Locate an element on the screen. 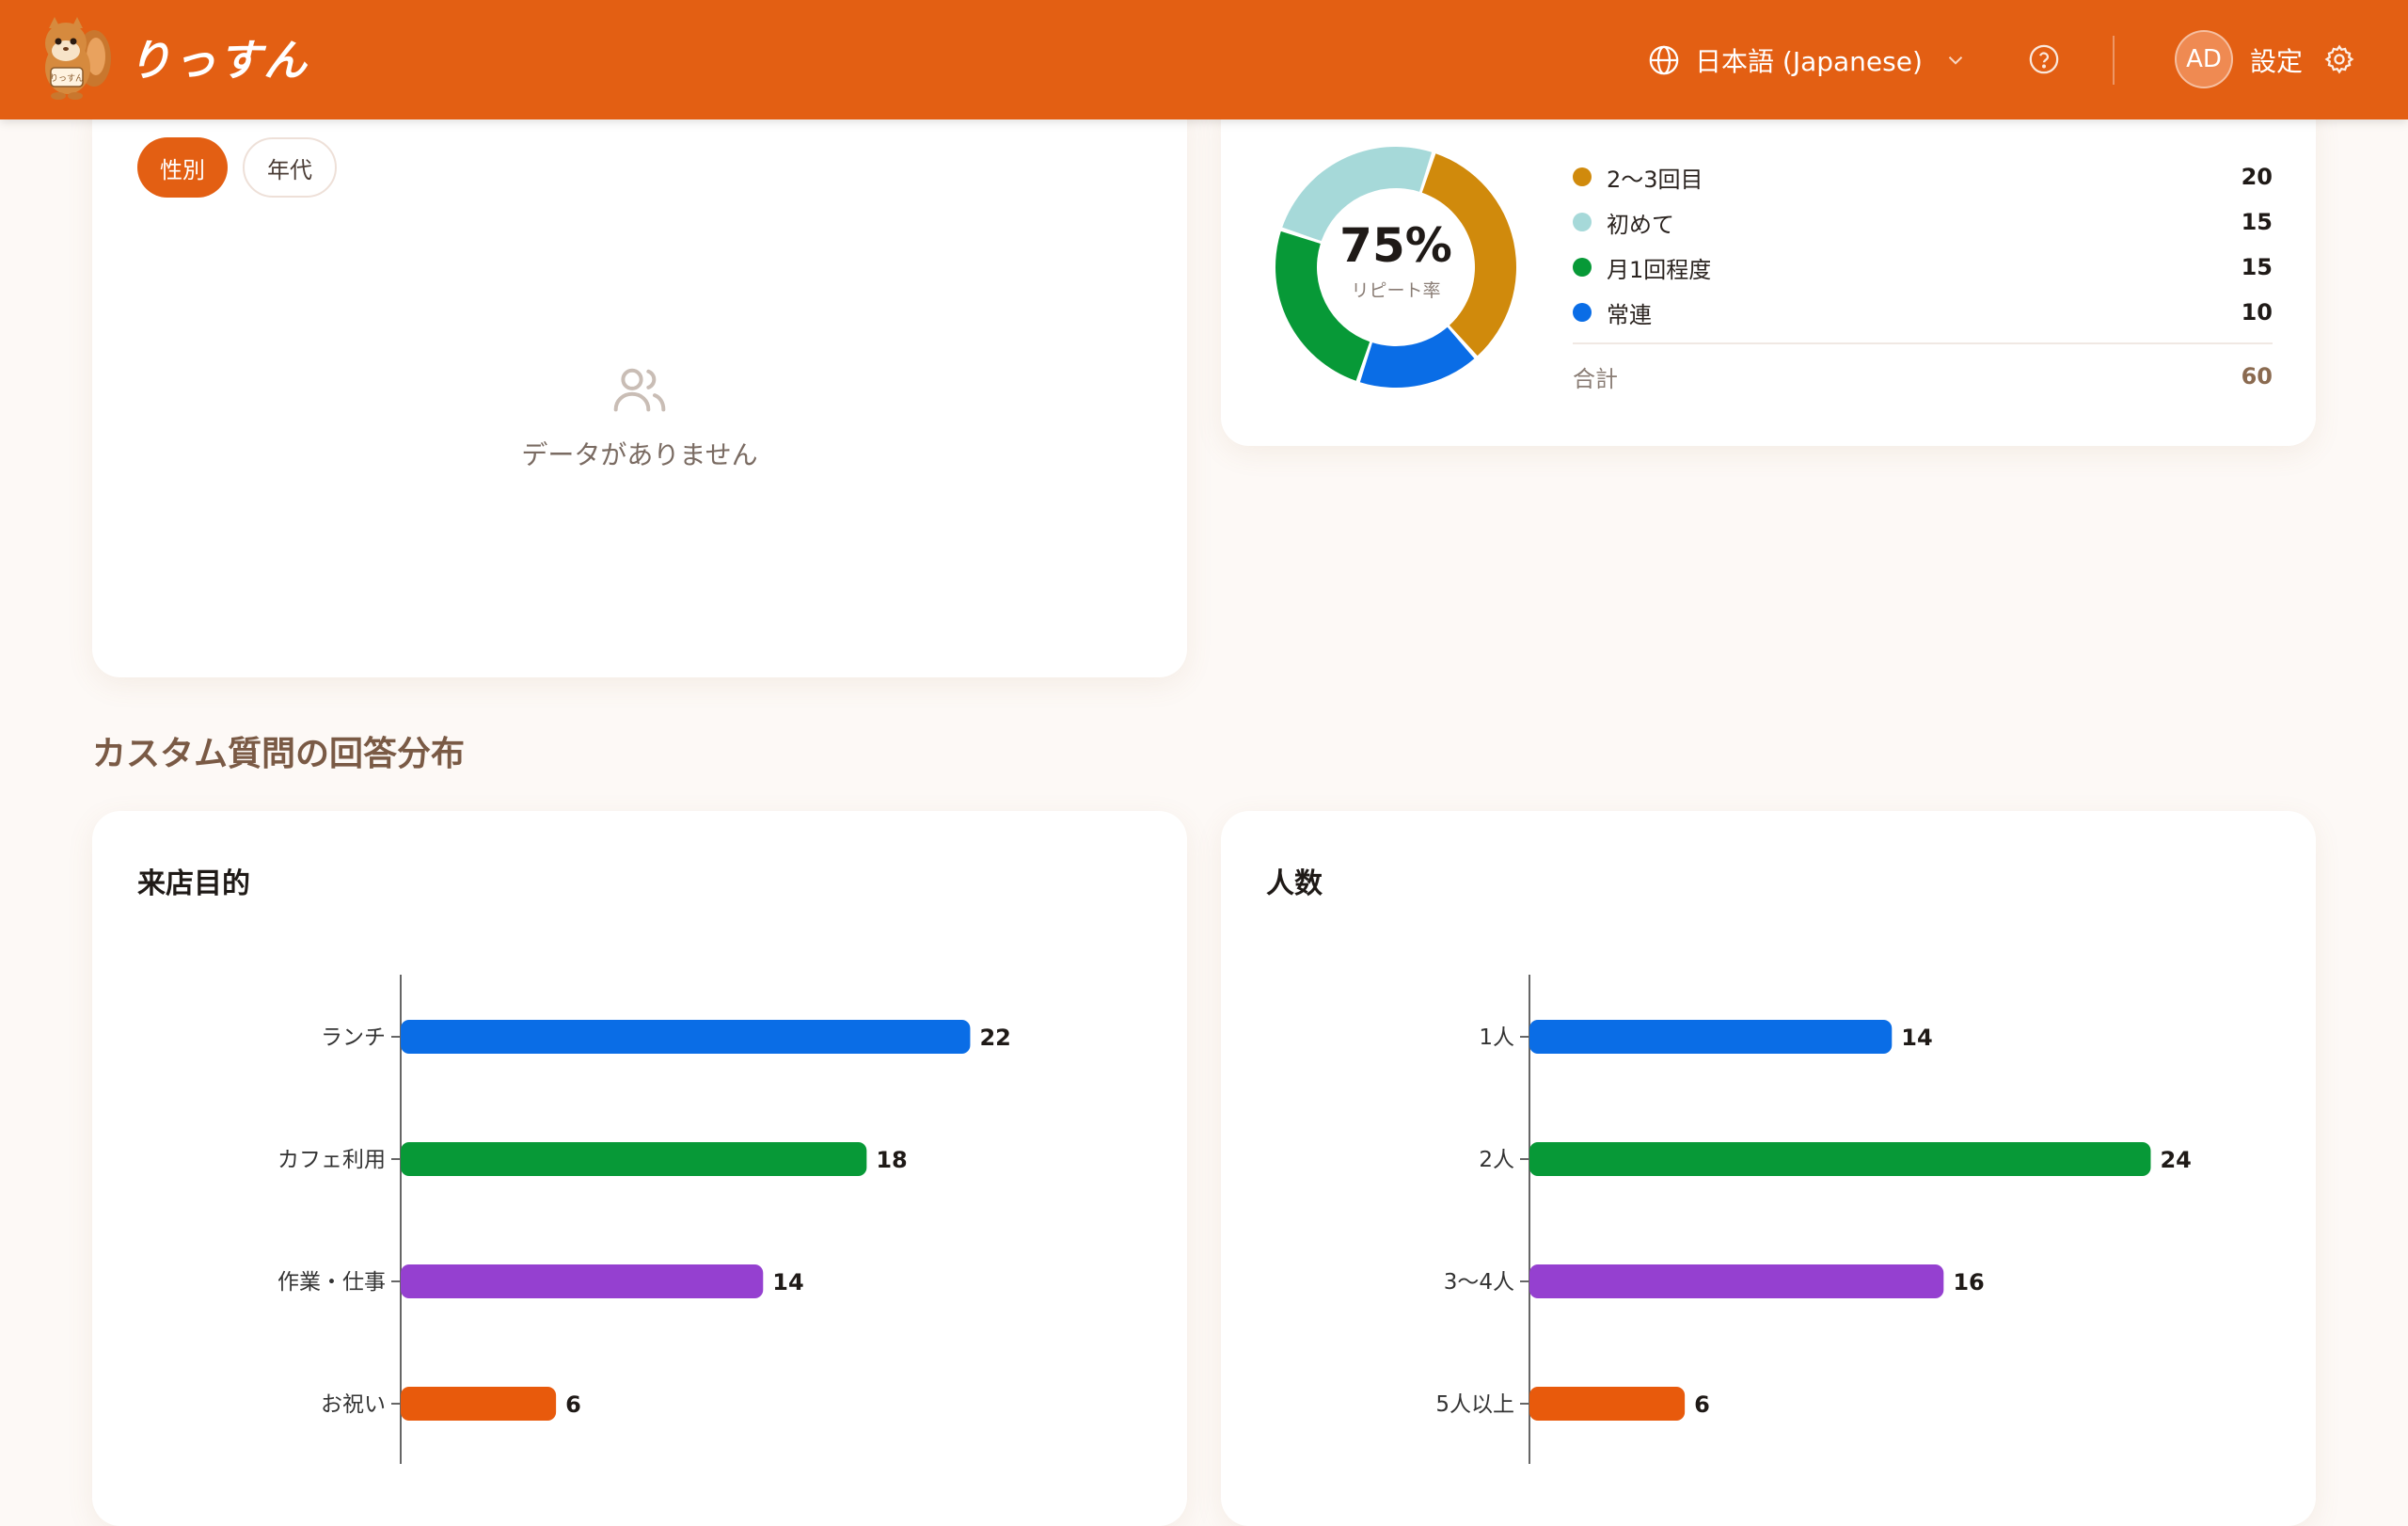  legend-item: 初めて 15 is located at coordinates (1923, 222).